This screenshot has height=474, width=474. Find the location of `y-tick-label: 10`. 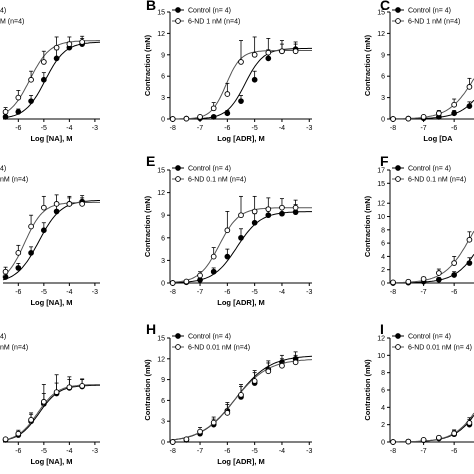

y-tick-label: 10 is located at coordinates (381, 217).